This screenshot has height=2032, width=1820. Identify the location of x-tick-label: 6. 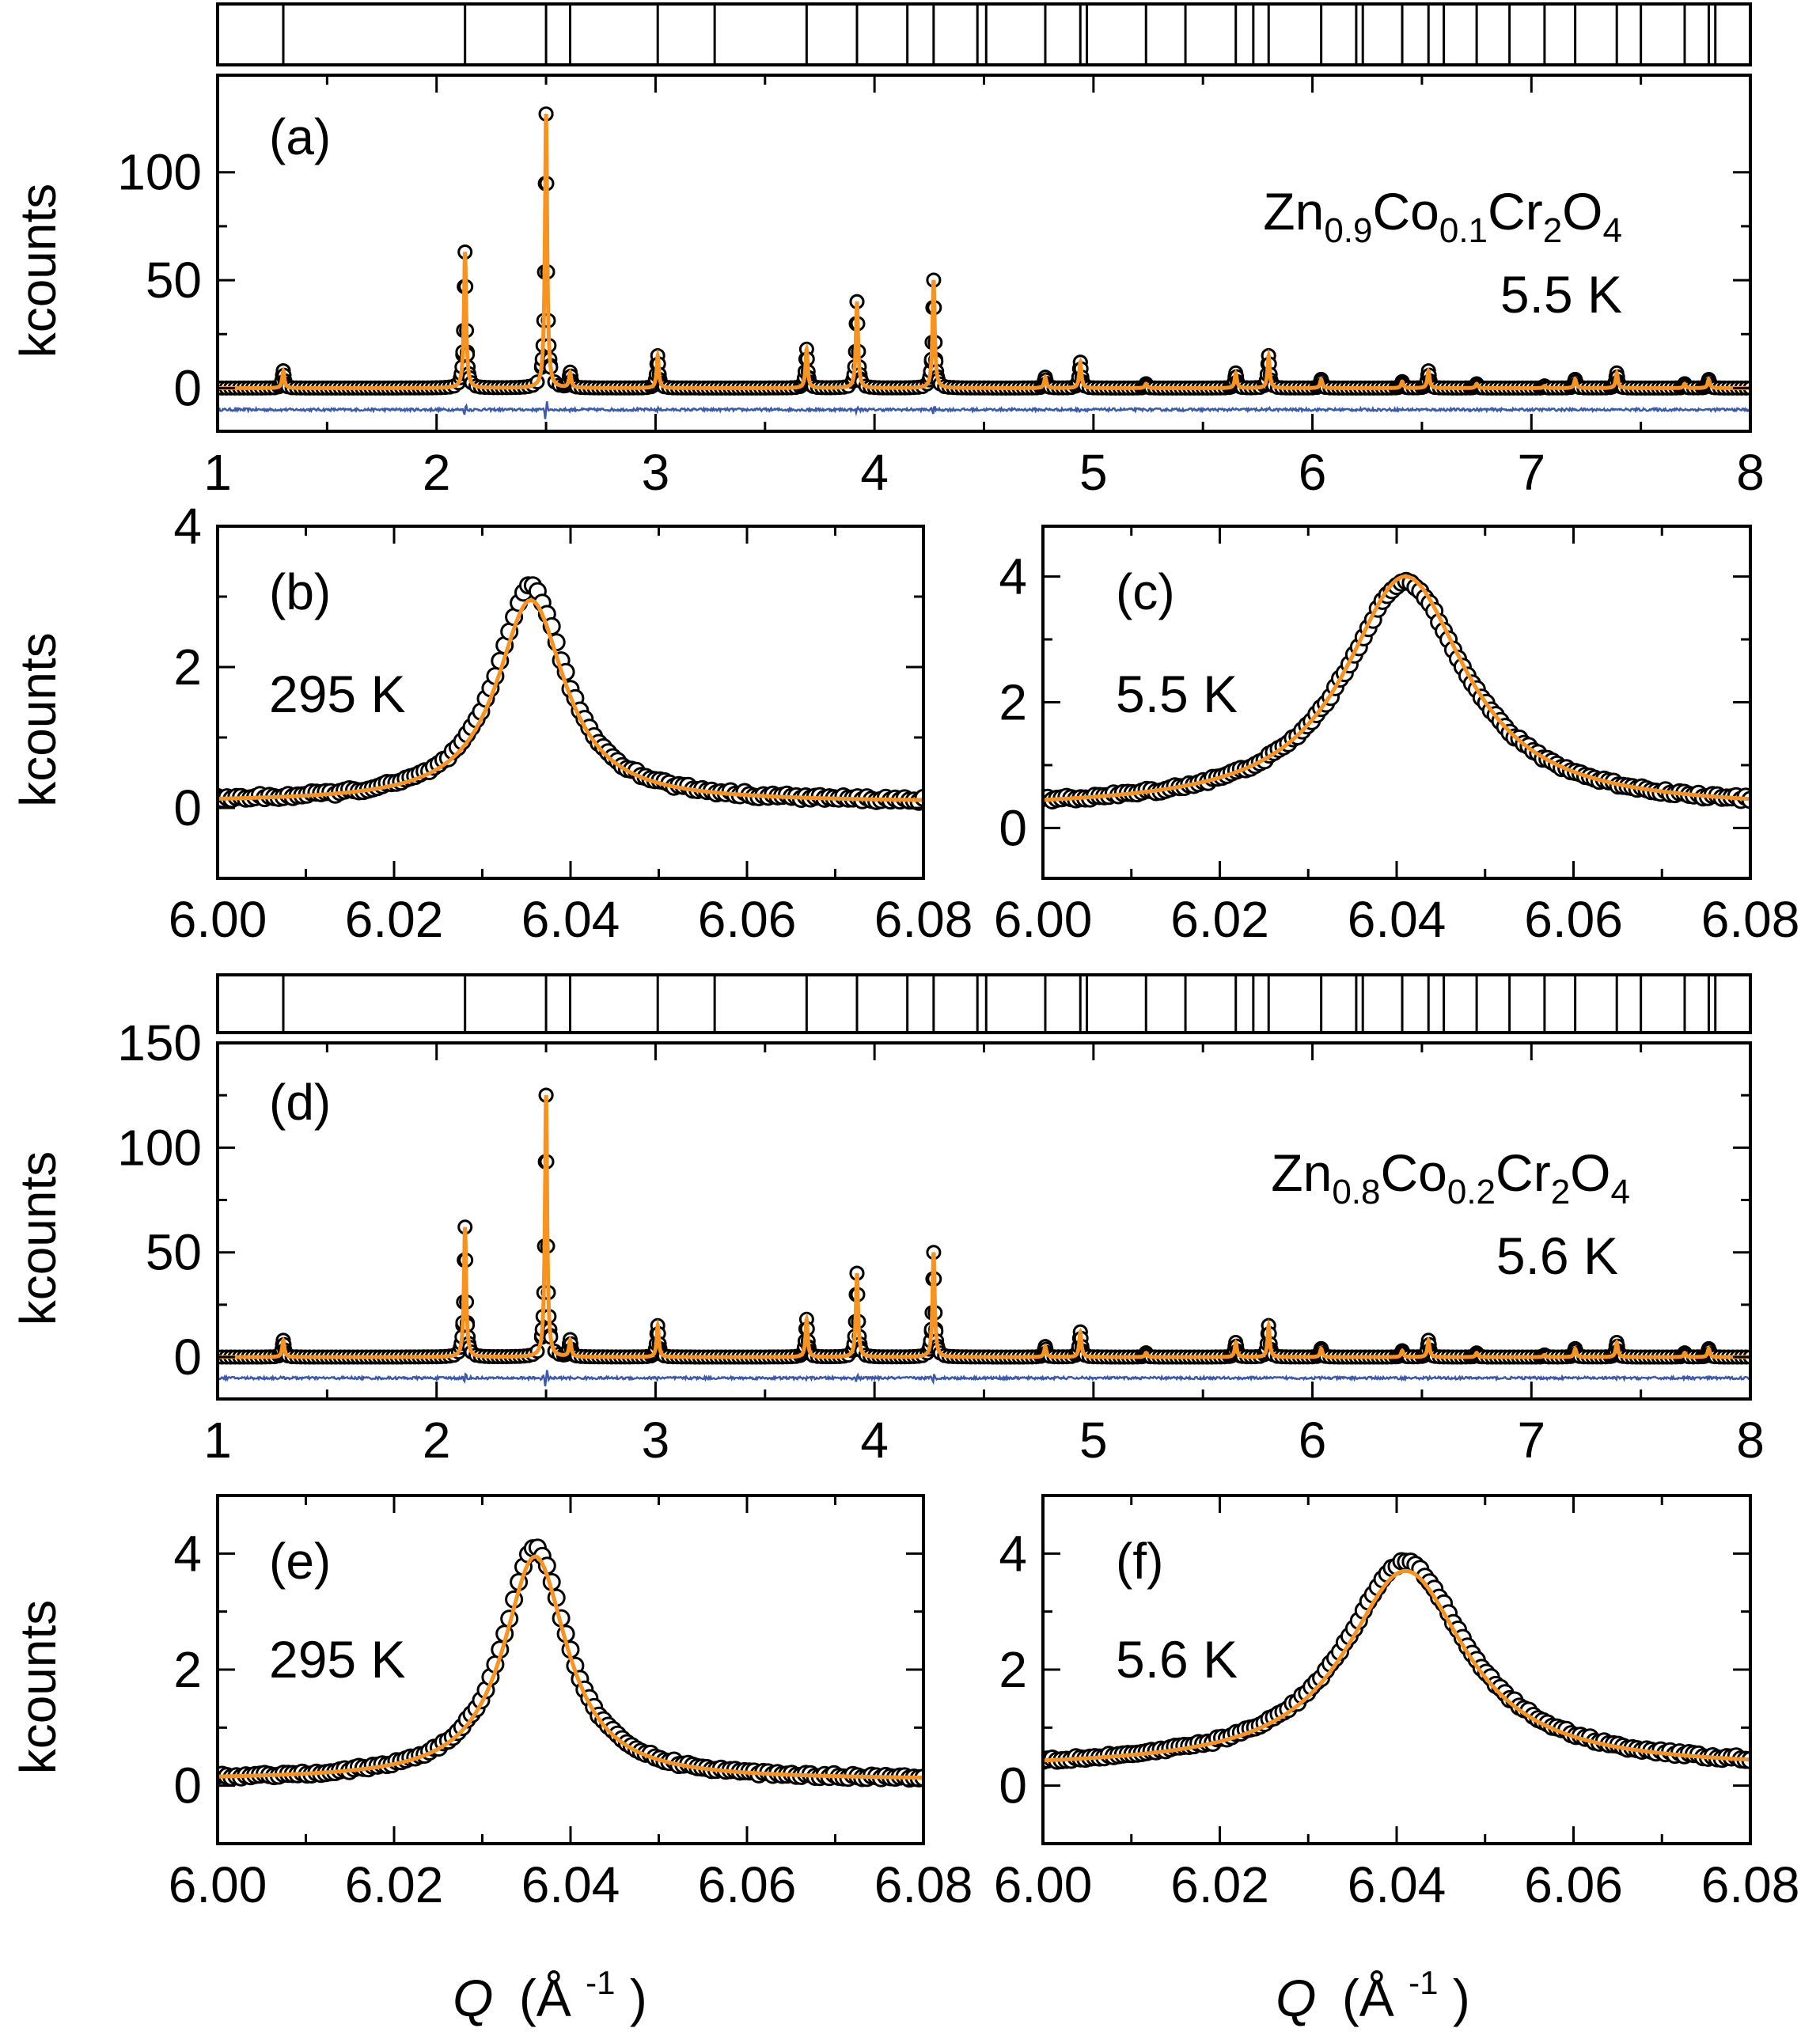
(1313, 472).